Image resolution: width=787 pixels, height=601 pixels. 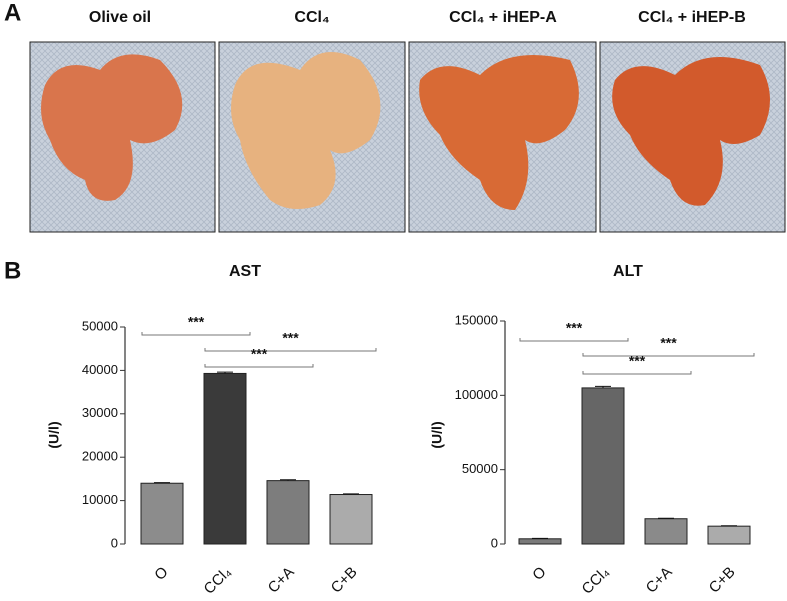 What do you see at coordinates (100, 412) in the screenshot?
I see `y-tick-label: 30000` at bounding box center [100, 412].